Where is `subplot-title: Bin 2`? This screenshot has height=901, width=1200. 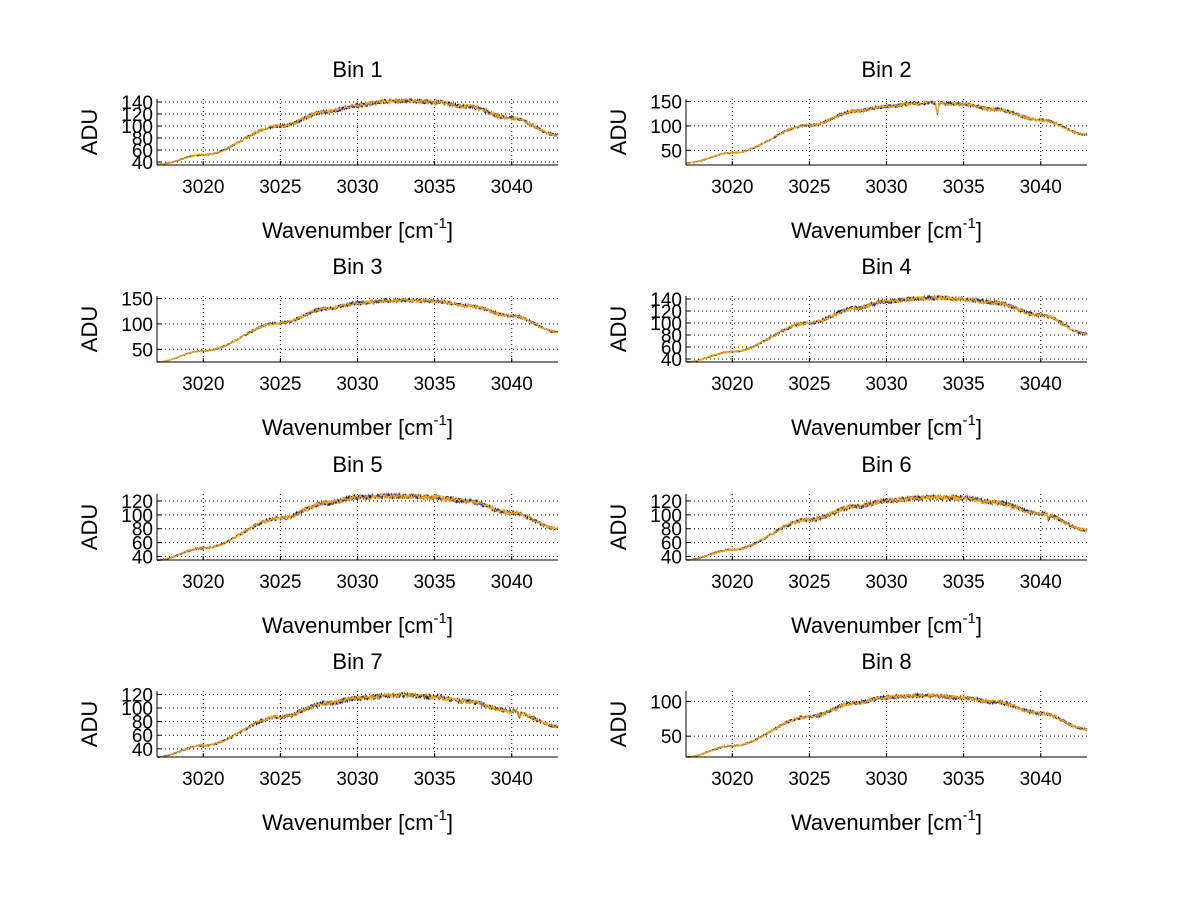
subplot-title: Bin 2 is located at coordinates (886, 69).